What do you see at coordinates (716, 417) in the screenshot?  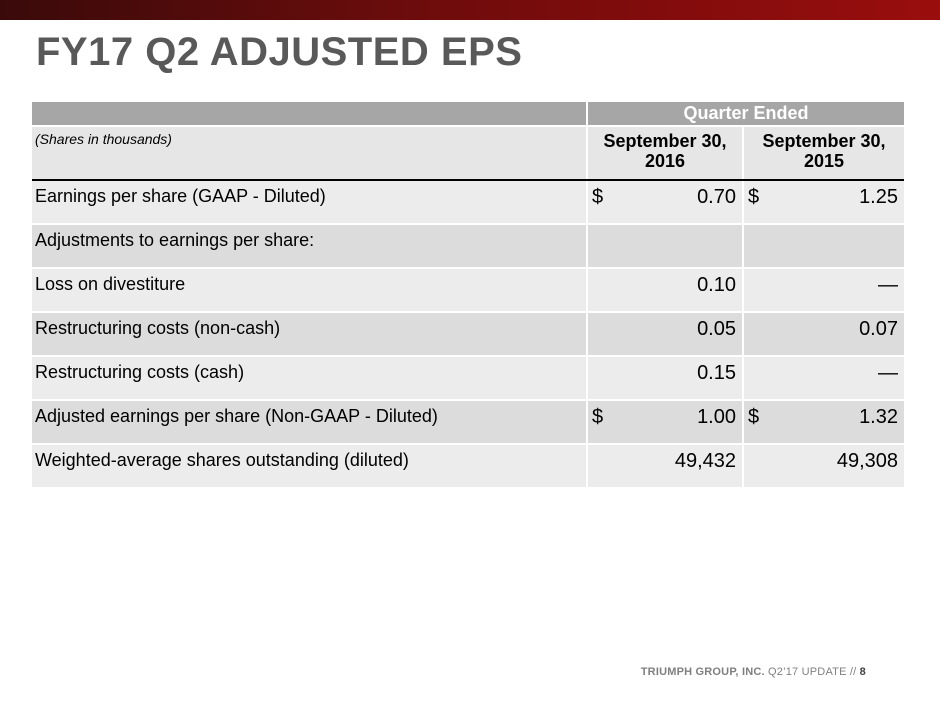 I see `value-amount: 1.00` at bounding box center [716, 417].